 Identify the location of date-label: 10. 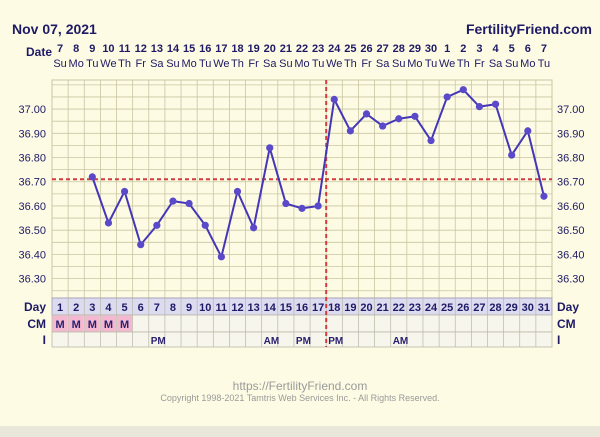
(108, 49).